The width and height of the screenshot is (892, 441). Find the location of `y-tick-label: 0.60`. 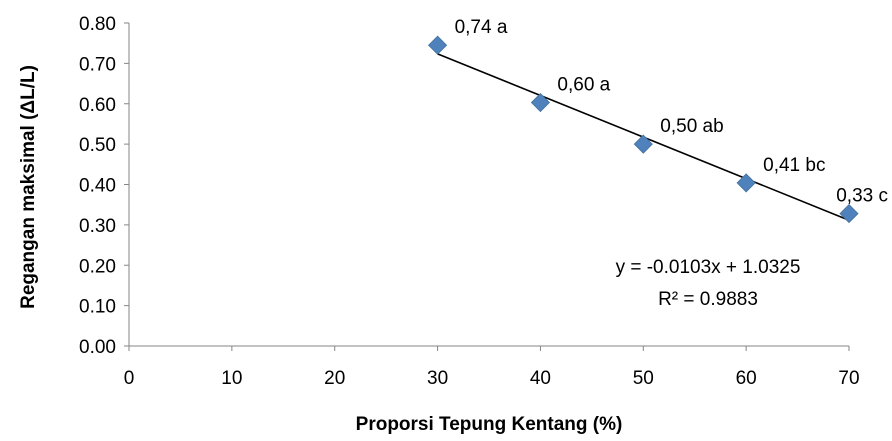

y-tick-label: 0.60 is located at coordinates (97, 105).